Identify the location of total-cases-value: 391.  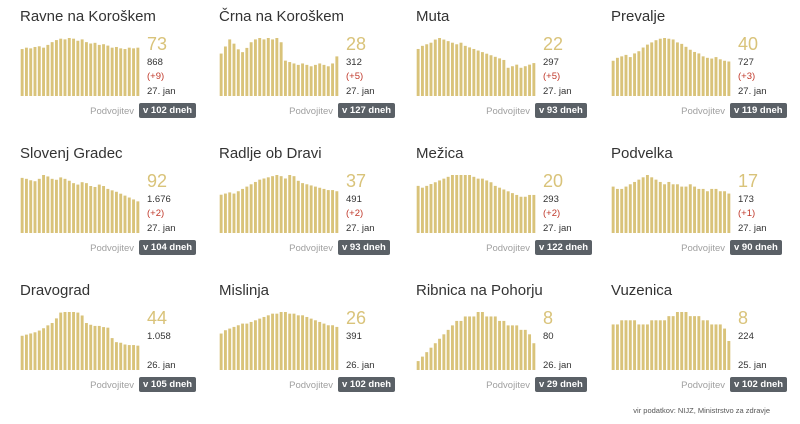
(354, 336).